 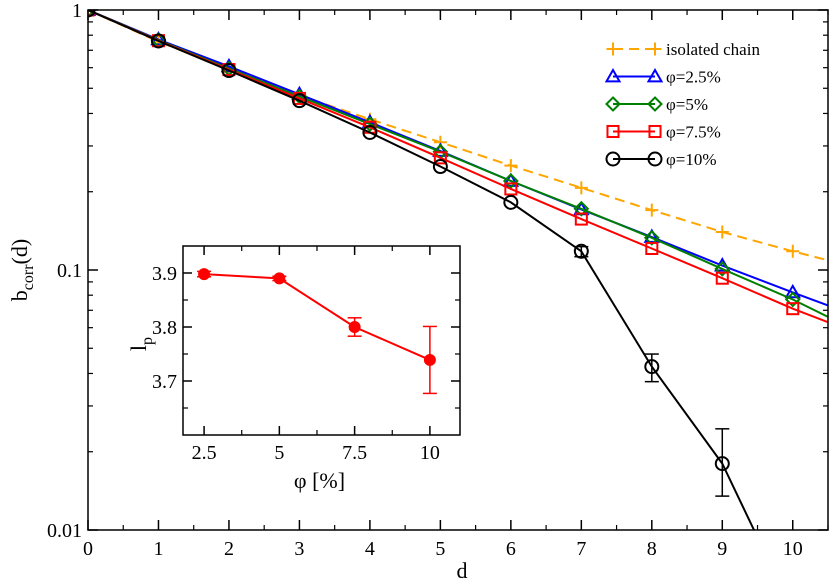 What do you see at coordinates (164, 382) in the screenshot?
I see `inset-y-tick-label: 3.7` at bounding box center [164, 382].